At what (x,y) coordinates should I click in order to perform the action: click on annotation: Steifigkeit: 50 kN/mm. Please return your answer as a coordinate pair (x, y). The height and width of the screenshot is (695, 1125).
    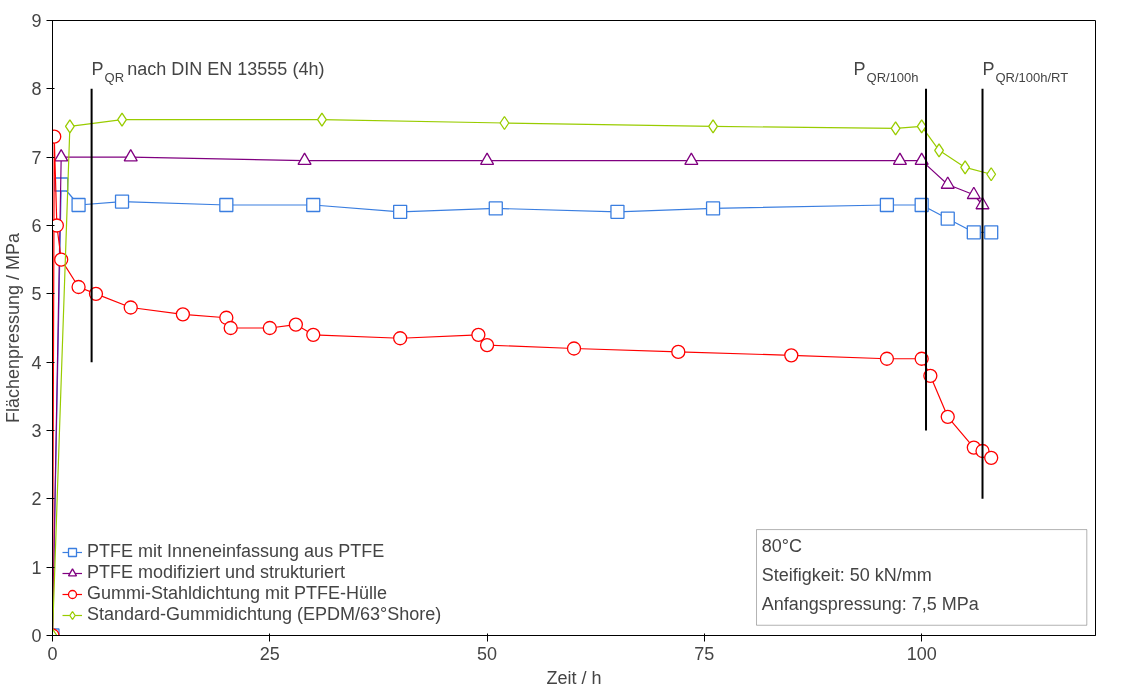
    Looking at the image, I should click on (846, 575).